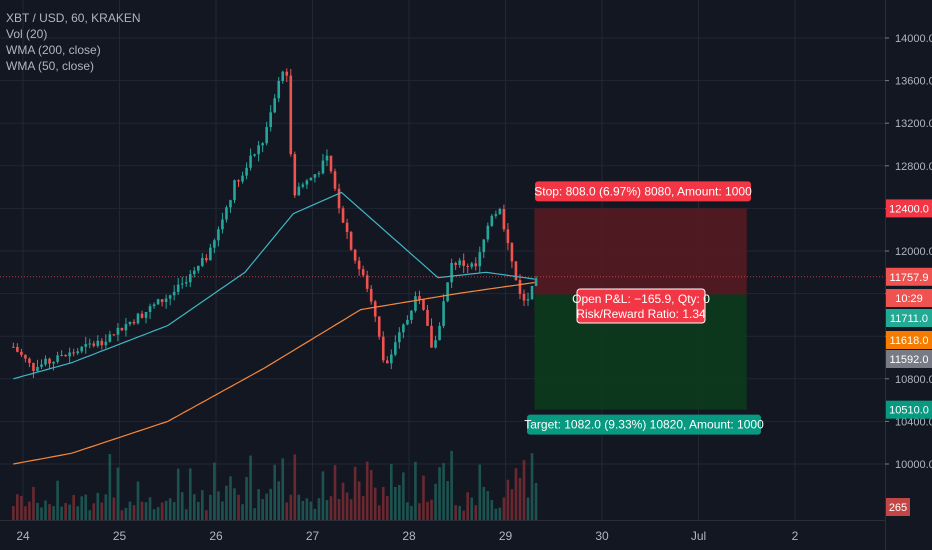 The image size is (932, 550). Describe the element at coordinates (27, 34) in the screenshot. I see `indicator-vol: Vol (20)` at that location.